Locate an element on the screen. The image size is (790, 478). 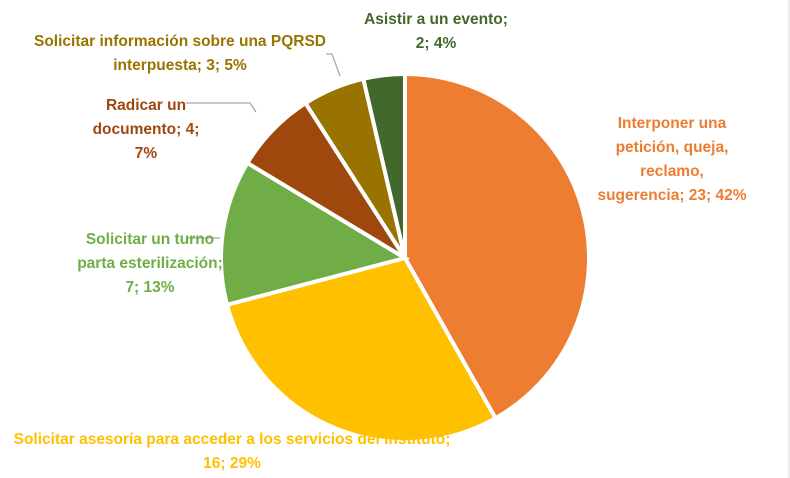
value-label: 16; 29% is located at coordinates (232, 463).